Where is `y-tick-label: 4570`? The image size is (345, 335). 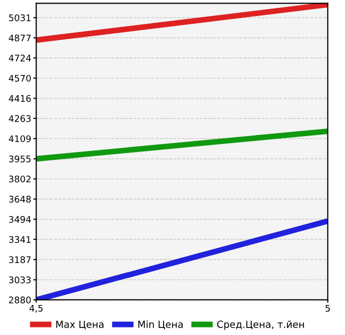 y-tick-label: 4570 is located at coordinates (19, 78).